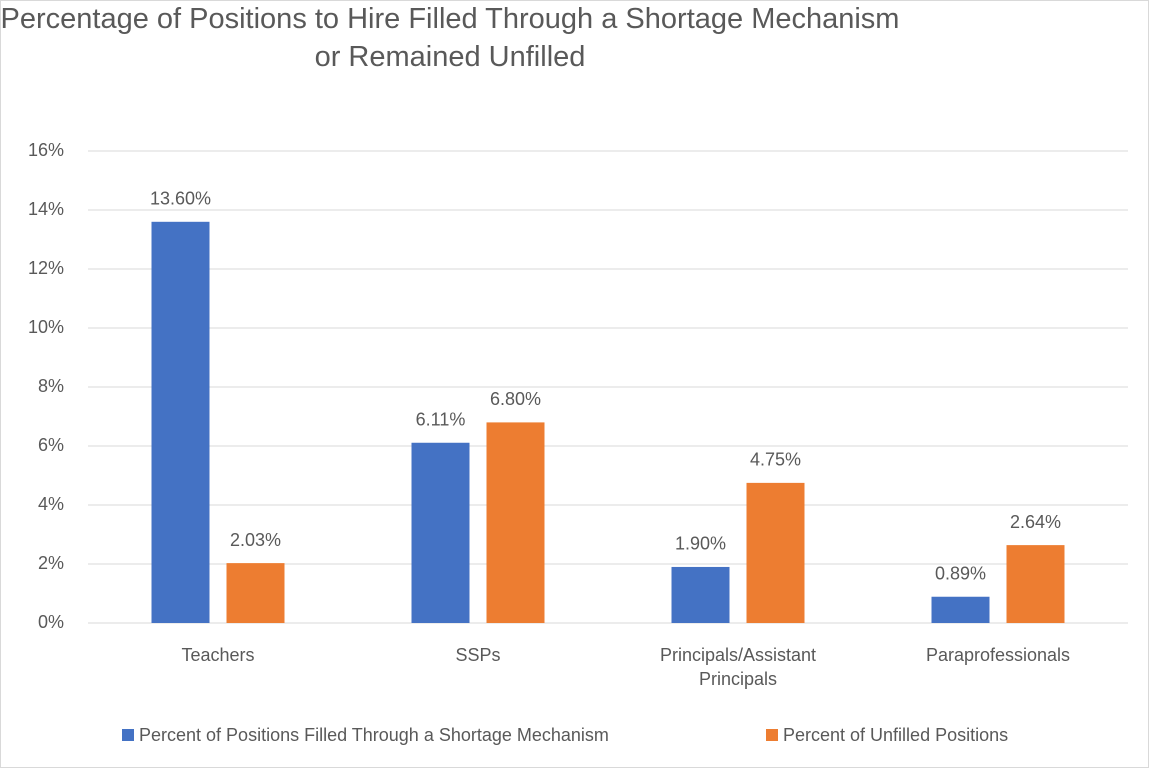  I want to click on x-tick-label: Principals/Assistant Principals, so click(738, 667).